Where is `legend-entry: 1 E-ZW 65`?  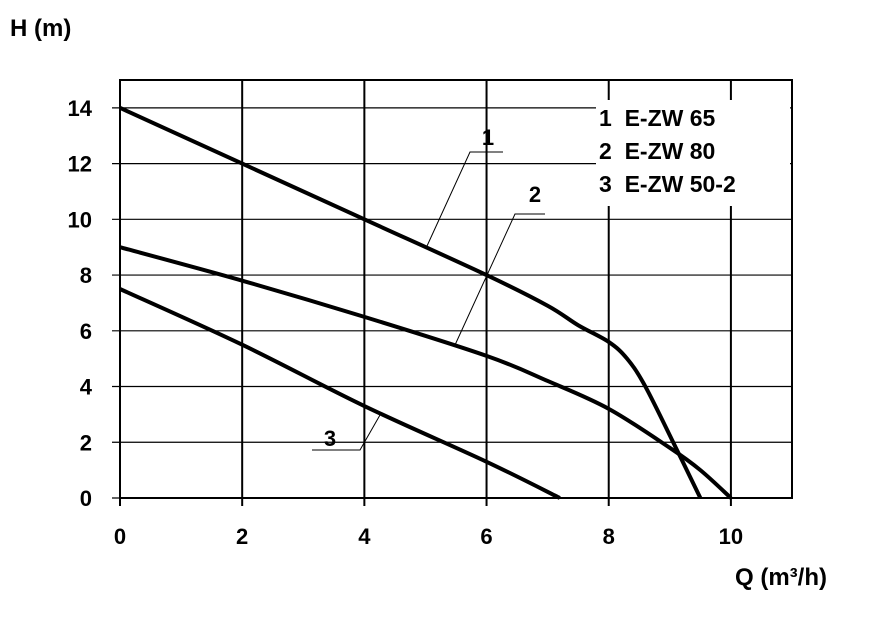 legend-entry: 1 E-ZW 65 is located at coordinates (657, 118).